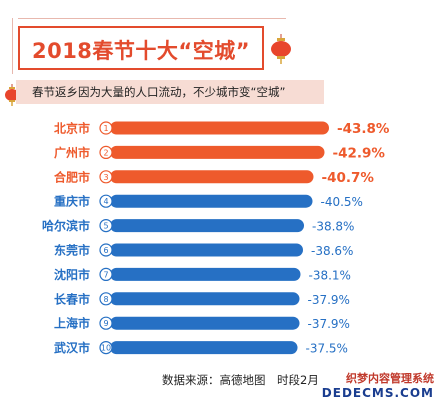 The width and height of the screenshot is (440, 406). What do you see at coordinates (348, 178) in the screenshot?
I see `value-label: -40.7%` at bounding box center [348, 178].